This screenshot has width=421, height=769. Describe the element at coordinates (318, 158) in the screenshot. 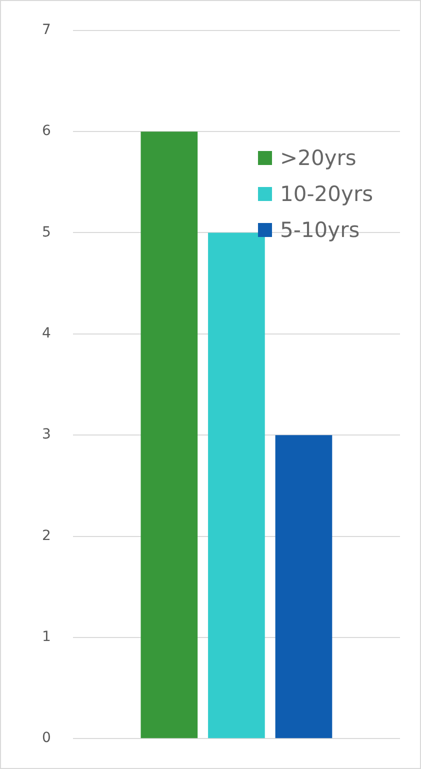

I see `legend-label: >20yrs` at that location.